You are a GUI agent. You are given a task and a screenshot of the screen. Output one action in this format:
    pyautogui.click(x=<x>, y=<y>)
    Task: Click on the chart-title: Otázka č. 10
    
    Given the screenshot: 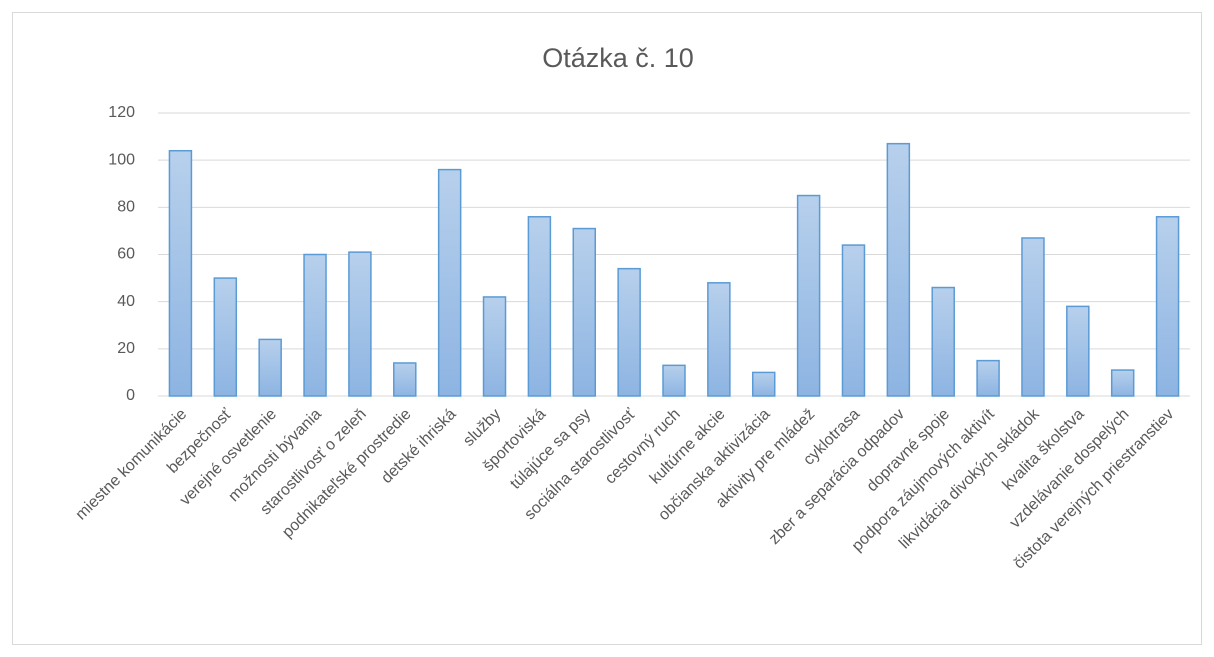 What is the action you would take?
    pyautogui.click(x=618, y=58)
    